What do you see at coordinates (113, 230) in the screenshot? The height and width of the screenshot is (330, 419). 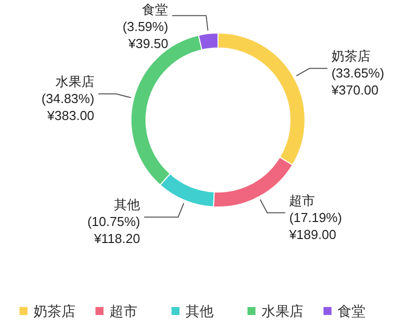 I see `data-label: (10.75%) ¥118.20` at bounding box center [113, 230].